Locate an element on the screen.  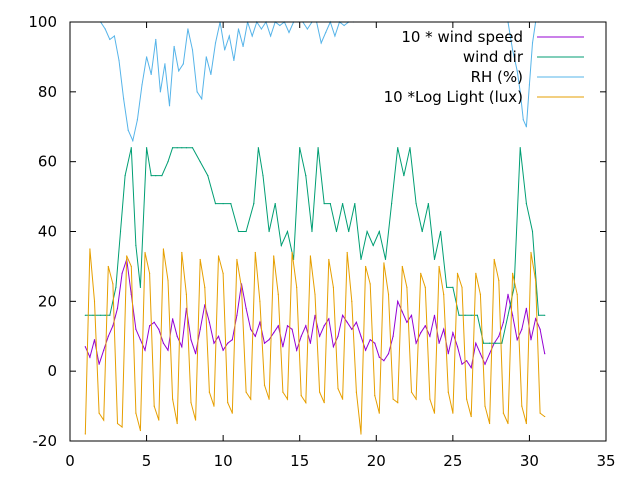
y-tick-label: 80 is located at coordinates (47, 92).